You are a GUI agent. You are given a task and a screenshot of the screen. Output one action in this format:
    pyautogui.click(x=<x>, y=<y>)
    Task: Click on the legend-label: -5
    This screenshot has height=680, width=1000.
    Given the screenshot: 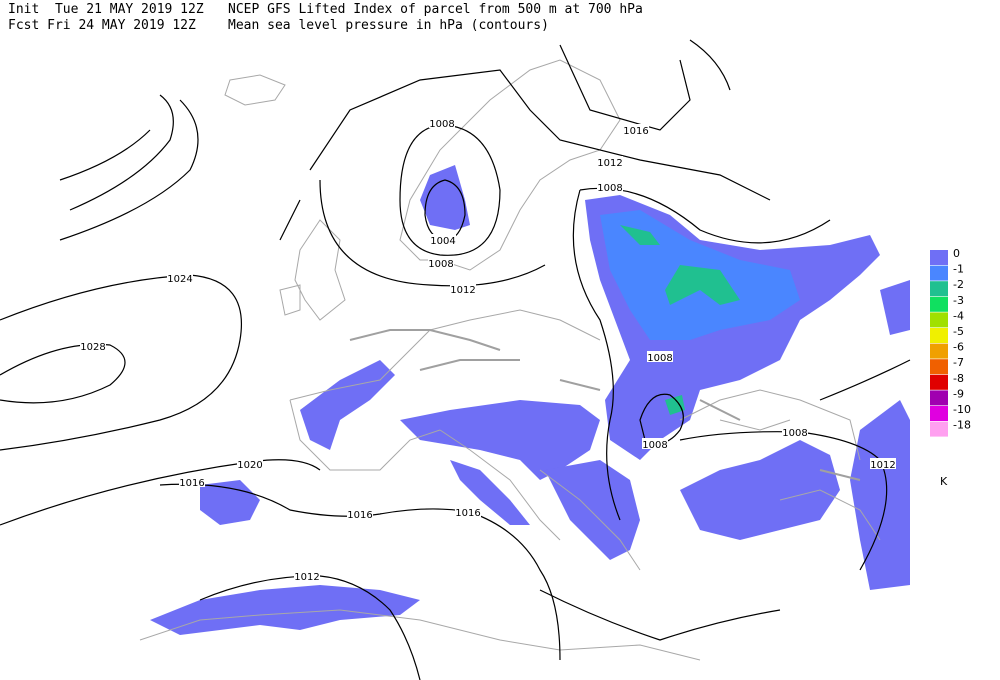 What is the action you would take?
    pyautogui.click(x=958, y=331)
    